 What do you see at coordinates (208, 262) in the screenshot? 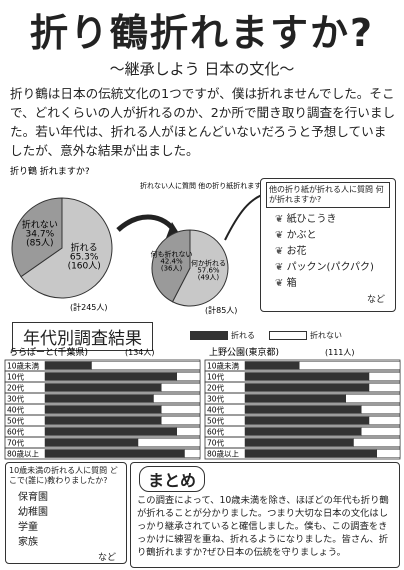
I see `slice-label: 何か折れる` at bounding box center [208, 262].